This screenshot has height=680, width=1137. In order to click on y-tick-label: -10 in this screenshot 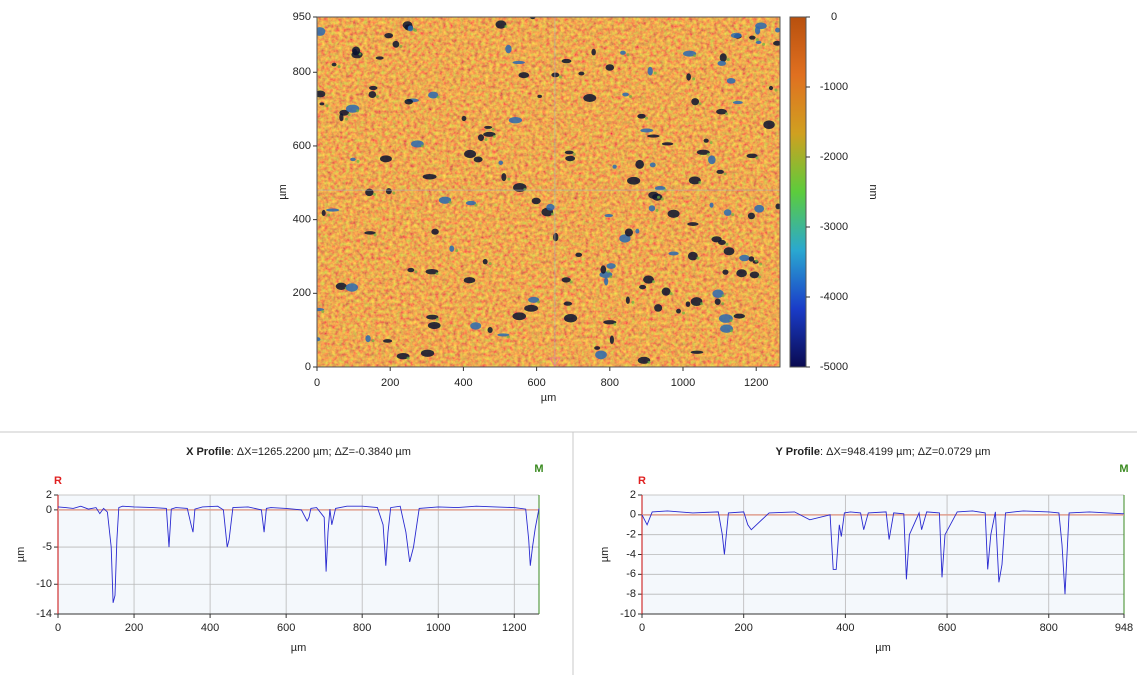, I will do `click(628, 614)`.